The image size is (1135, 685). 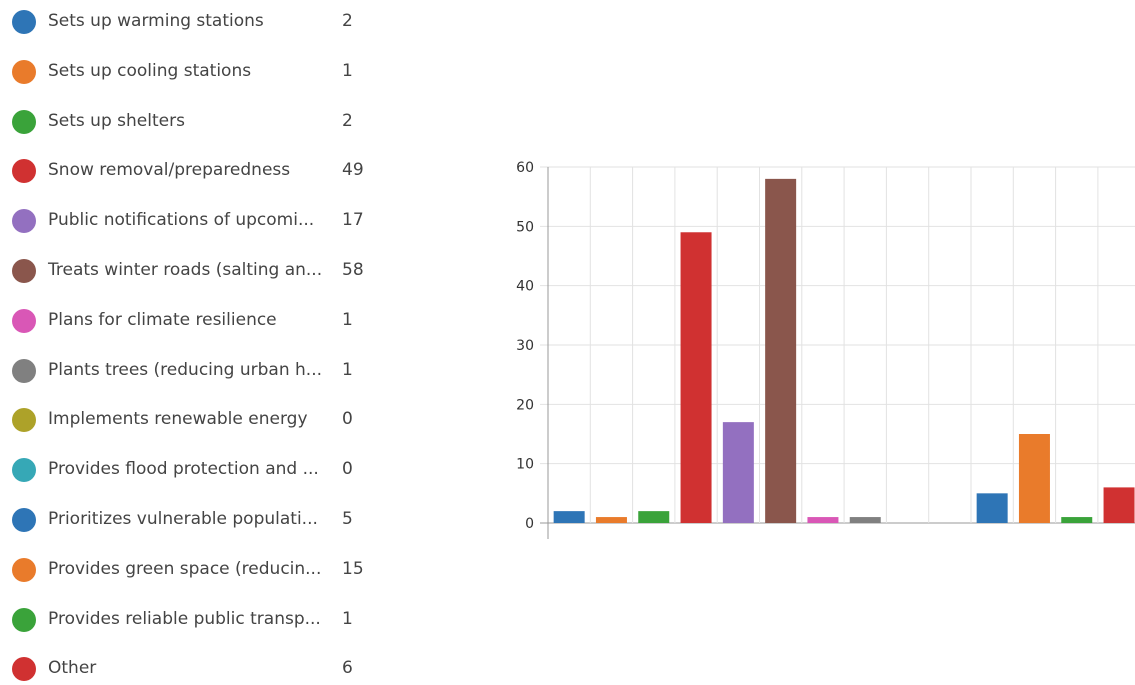 I want to click on legend-label: Plans for climate resilience, so click(x=162, y=319).